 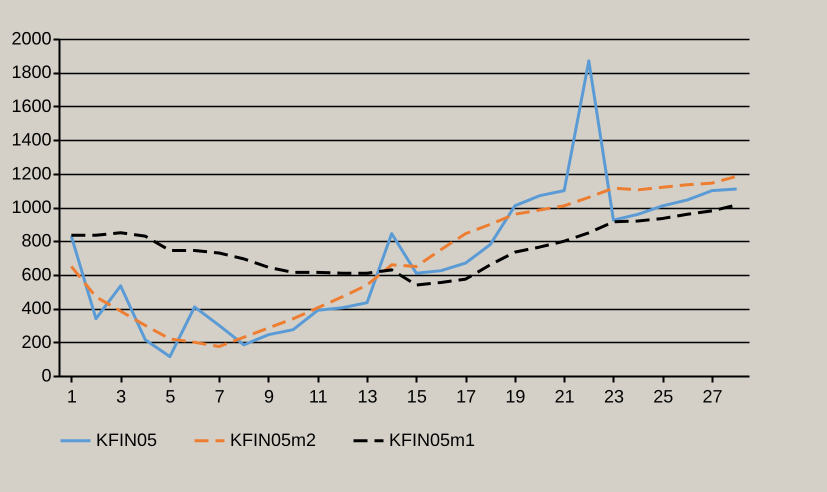 What do you see at coordinates (269, 396) in the screenshot?
I see `x-tick-label: 9` at bounding box center [269, 396].